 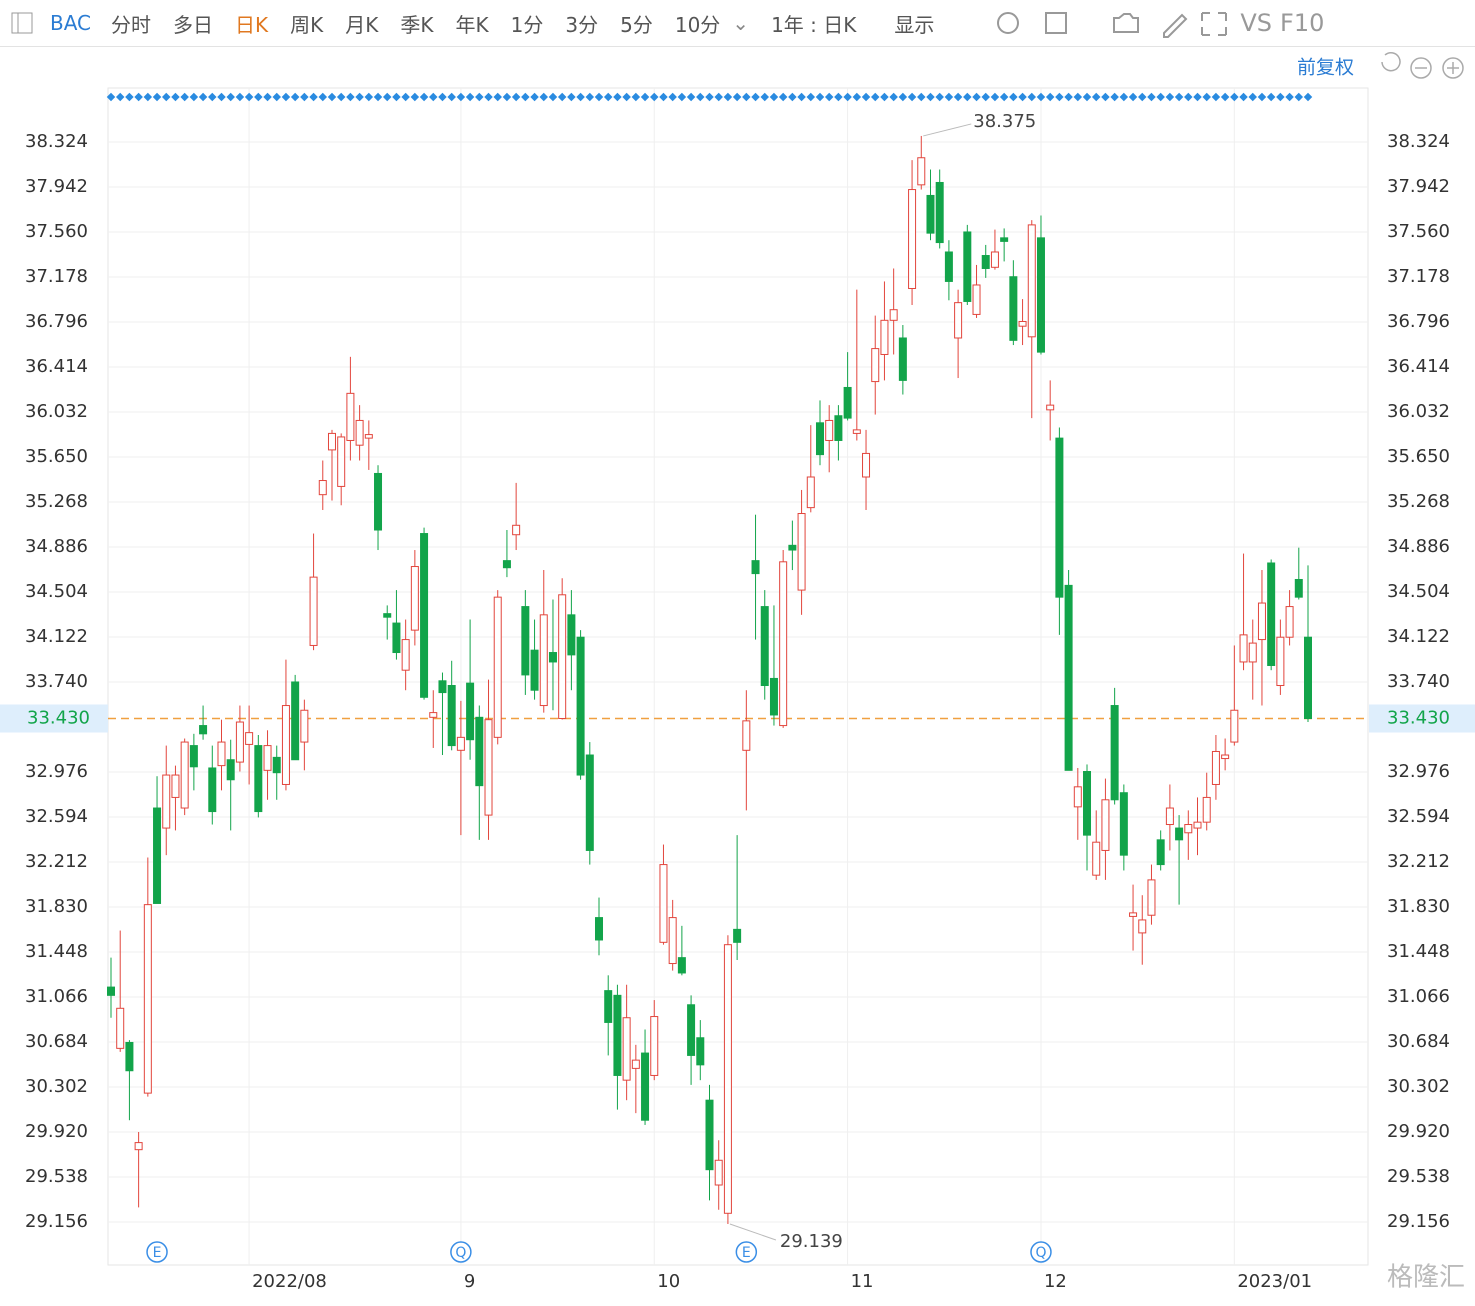 I want to click on y-tick-label: 36.796, so click(x=56, y=321).